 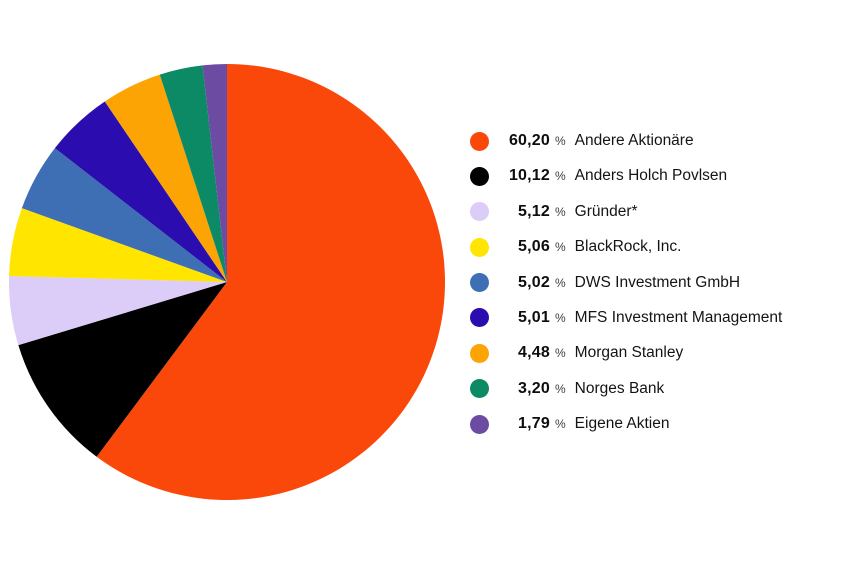 I want to click on legend-value: 4,48, so click(x=534, y=353).